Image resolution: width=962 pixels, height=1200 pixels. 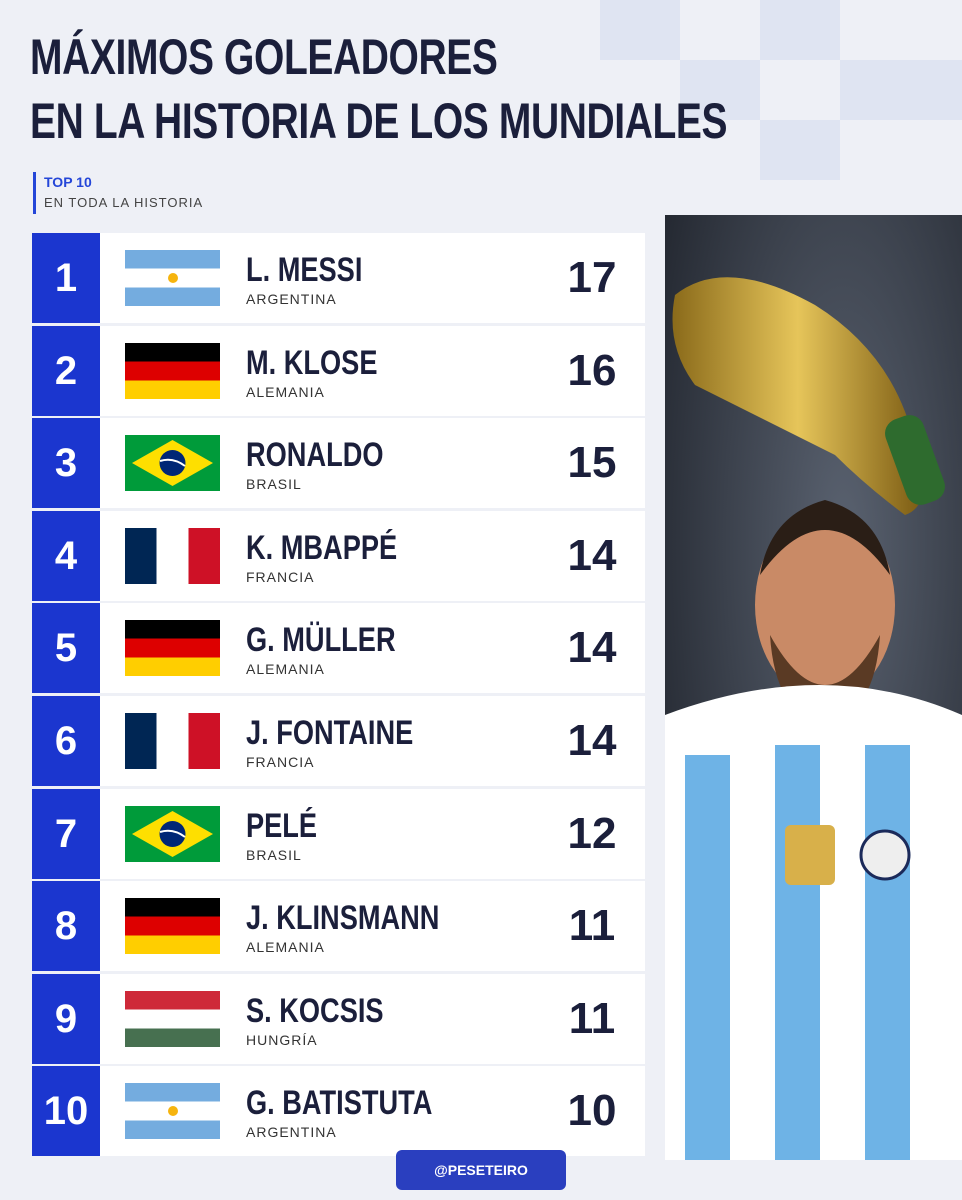 What do you see at coordinates (592, 1110) in the screenshot?
I see `goals: 10` at bounding box center [592, 1110].